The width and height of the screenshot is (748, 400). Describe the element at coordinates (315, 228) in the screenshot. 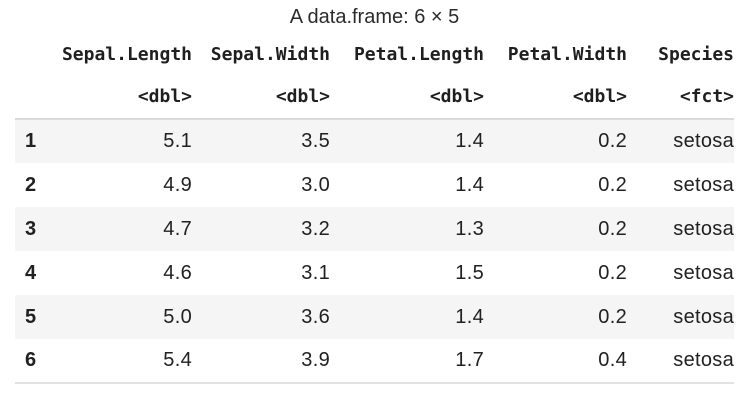

I see `cell-sepal-width: 3.2` at that location.